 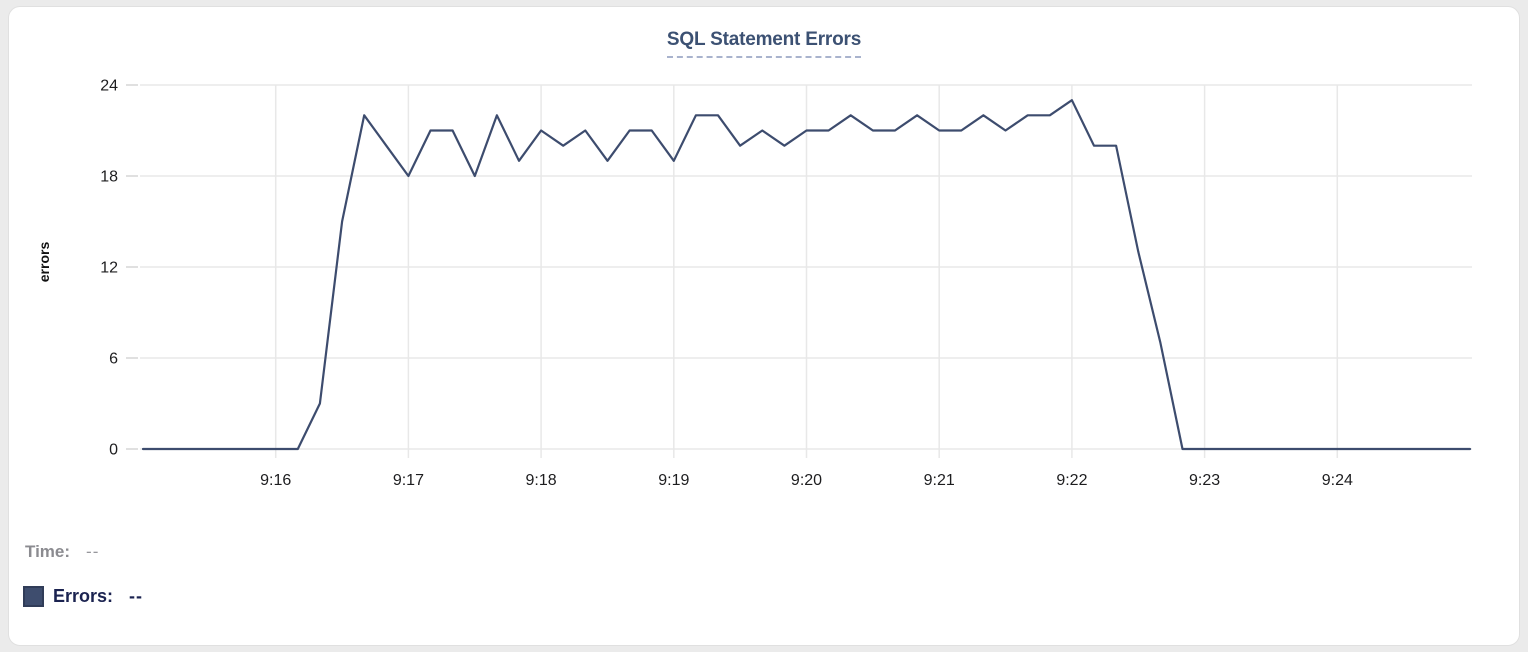 What do you see at coordinates (541, 480) in the screenshot?
I see `svg-text: 9:18` at bounding box center [541, 480].